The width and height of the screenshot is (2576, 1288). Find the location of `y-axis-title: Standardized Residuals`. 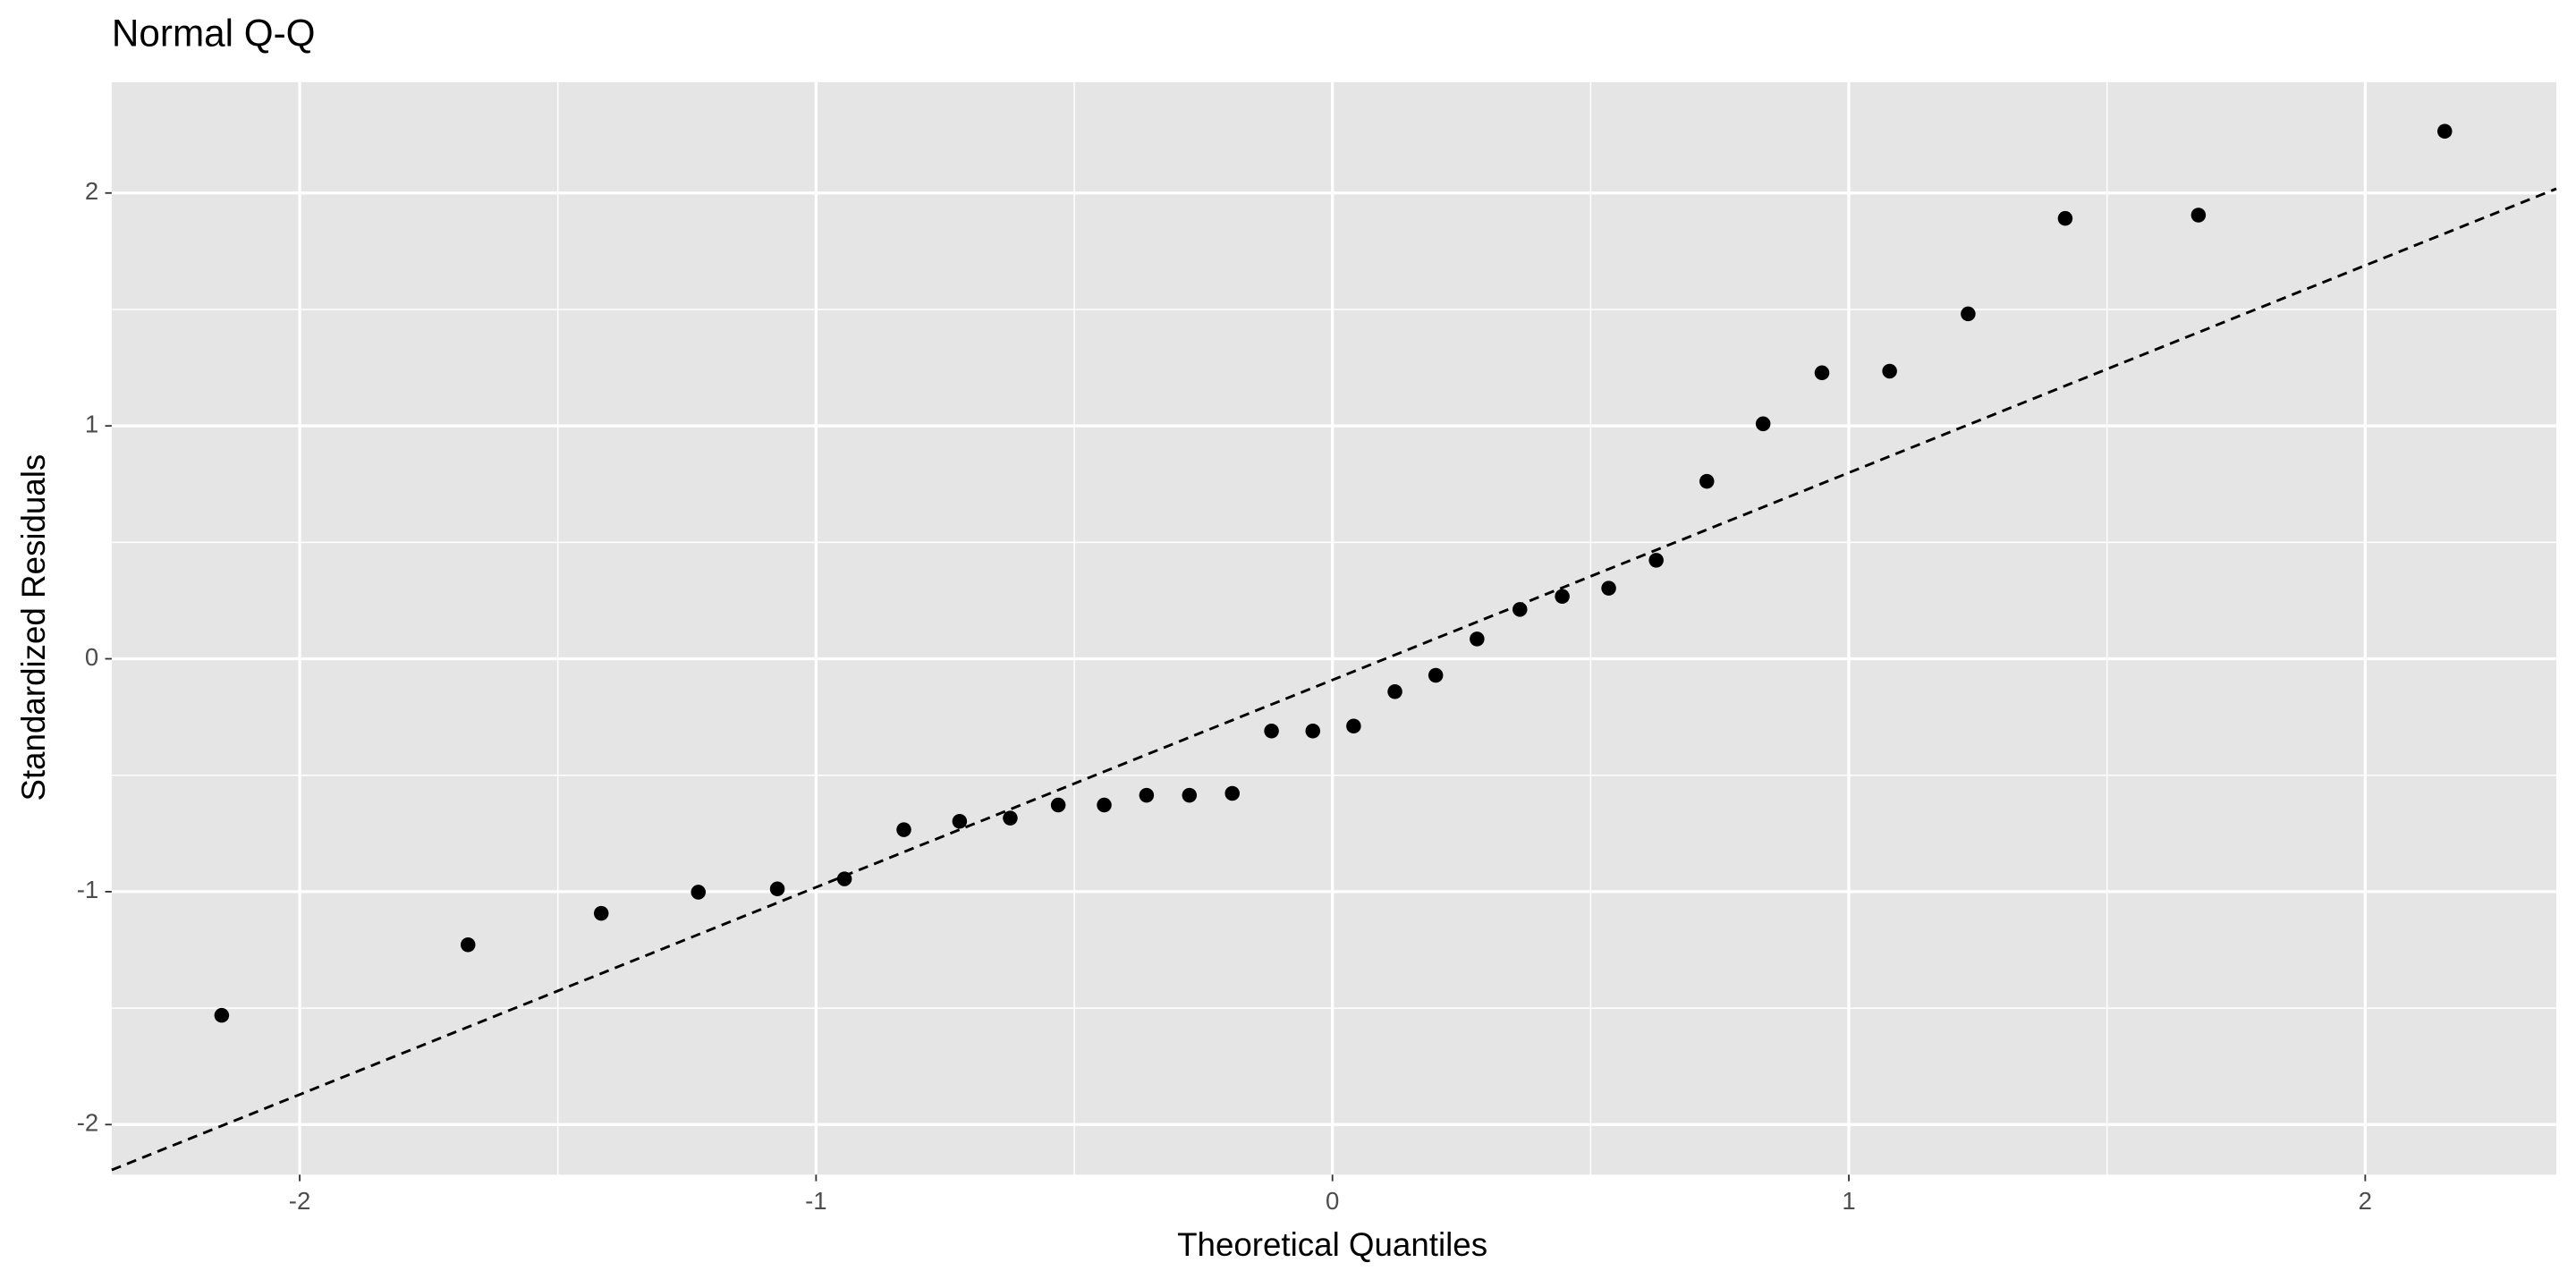

y-axis-title: Standardized Residuals is located at coordinates (33, 627).